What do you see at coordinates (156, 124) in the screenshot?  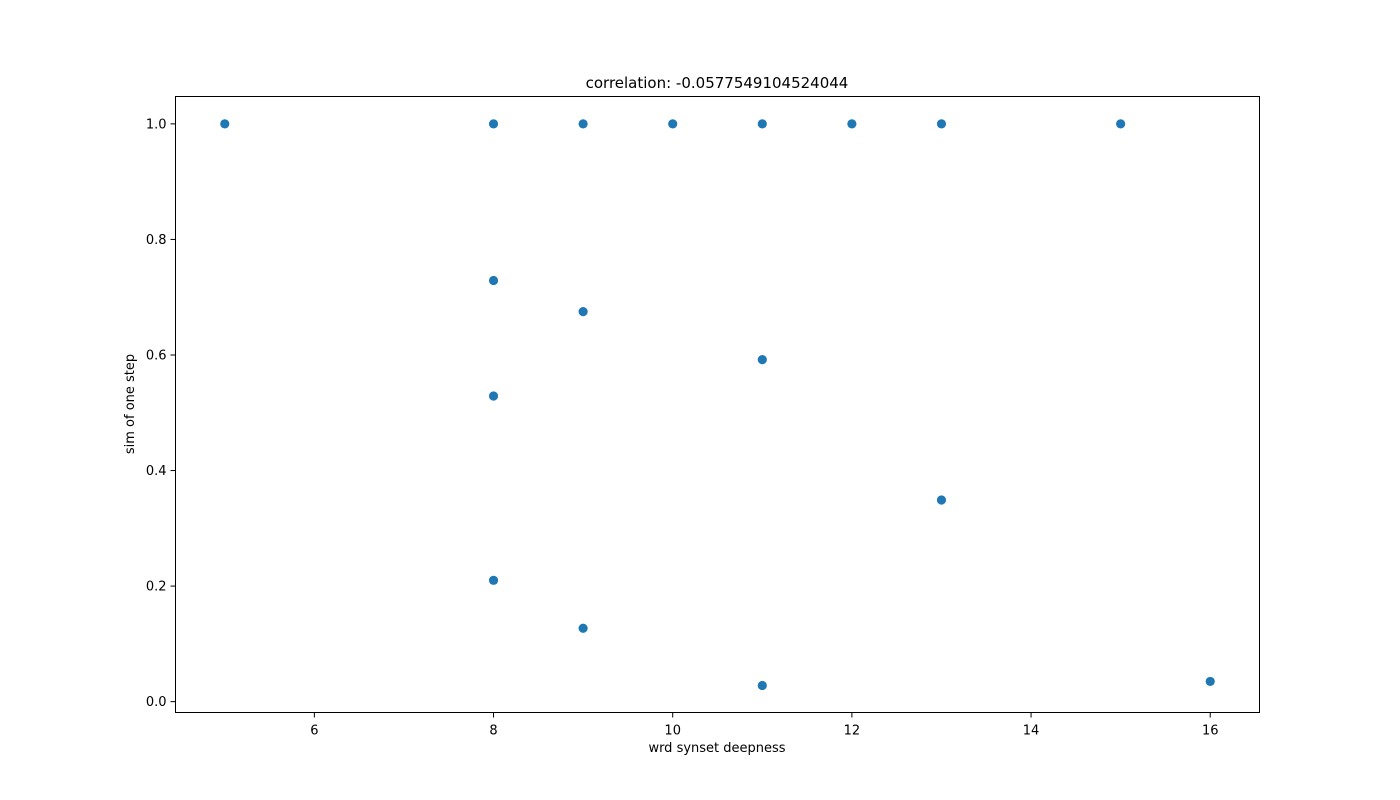 I see `y-tick-label: 1.0` at bounding box center [156, 124].